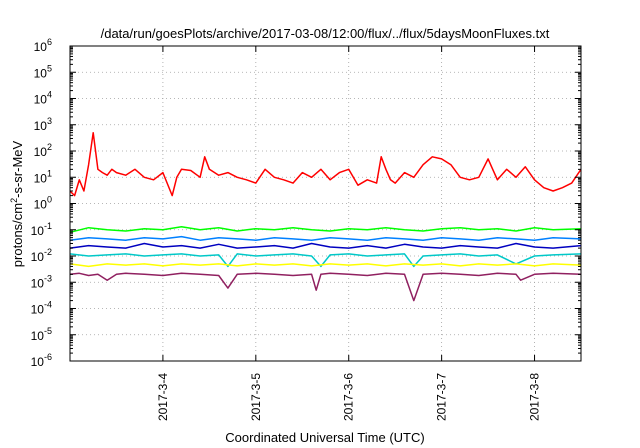  What do you see at coordinates (17, 168) in the screenshot?
I see `y-label-post: -s-sr-MeV` at bounding box center [17, 168].